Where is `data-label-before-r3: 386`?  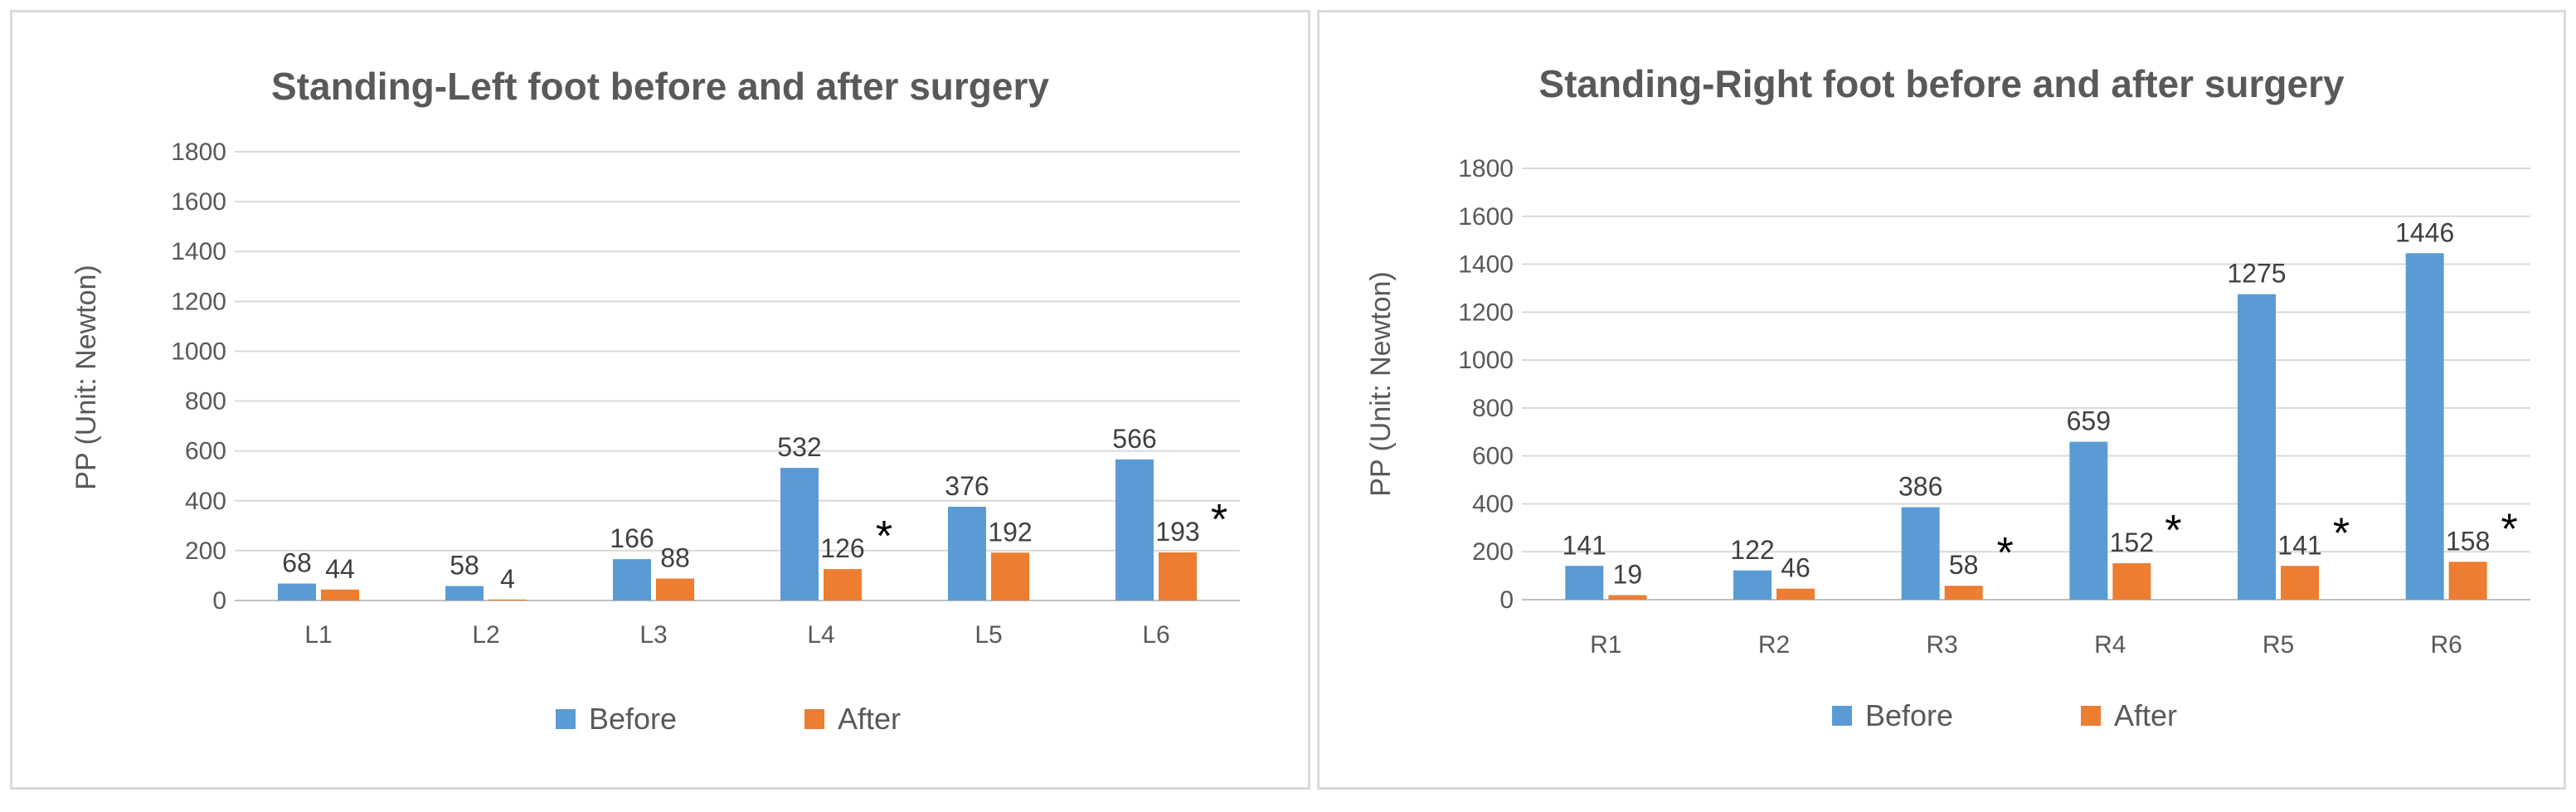
data-label-before-r3: 386 is located at coordinates (1920, 486).